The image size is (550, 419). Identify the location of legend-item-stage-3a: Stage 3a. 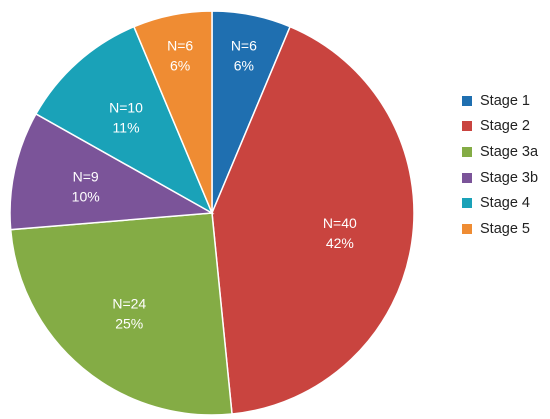
(500, 152).